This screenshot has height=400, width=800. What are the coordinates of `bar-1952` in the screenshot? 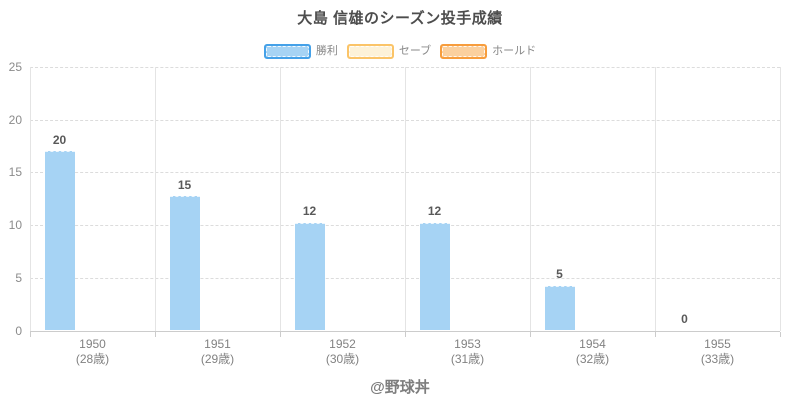 It's located at (309, 276).